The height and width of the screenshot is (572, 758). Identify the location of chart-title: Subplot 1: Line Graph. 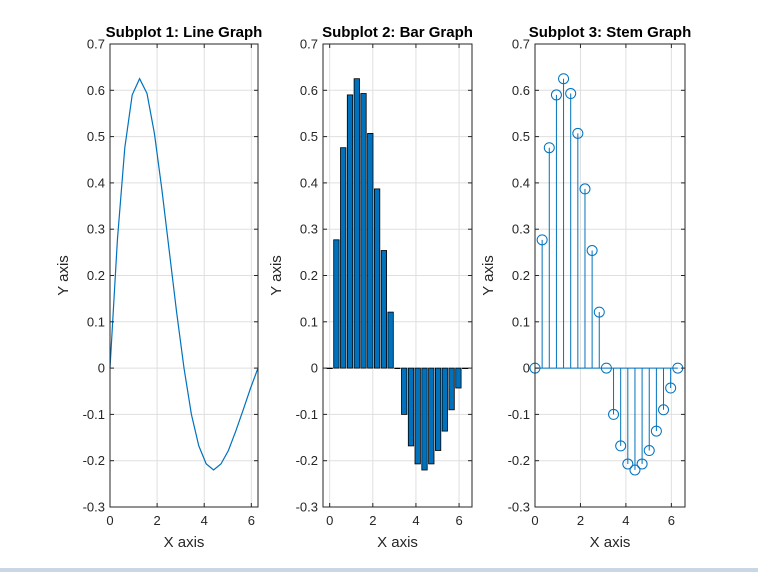
(184, 32).